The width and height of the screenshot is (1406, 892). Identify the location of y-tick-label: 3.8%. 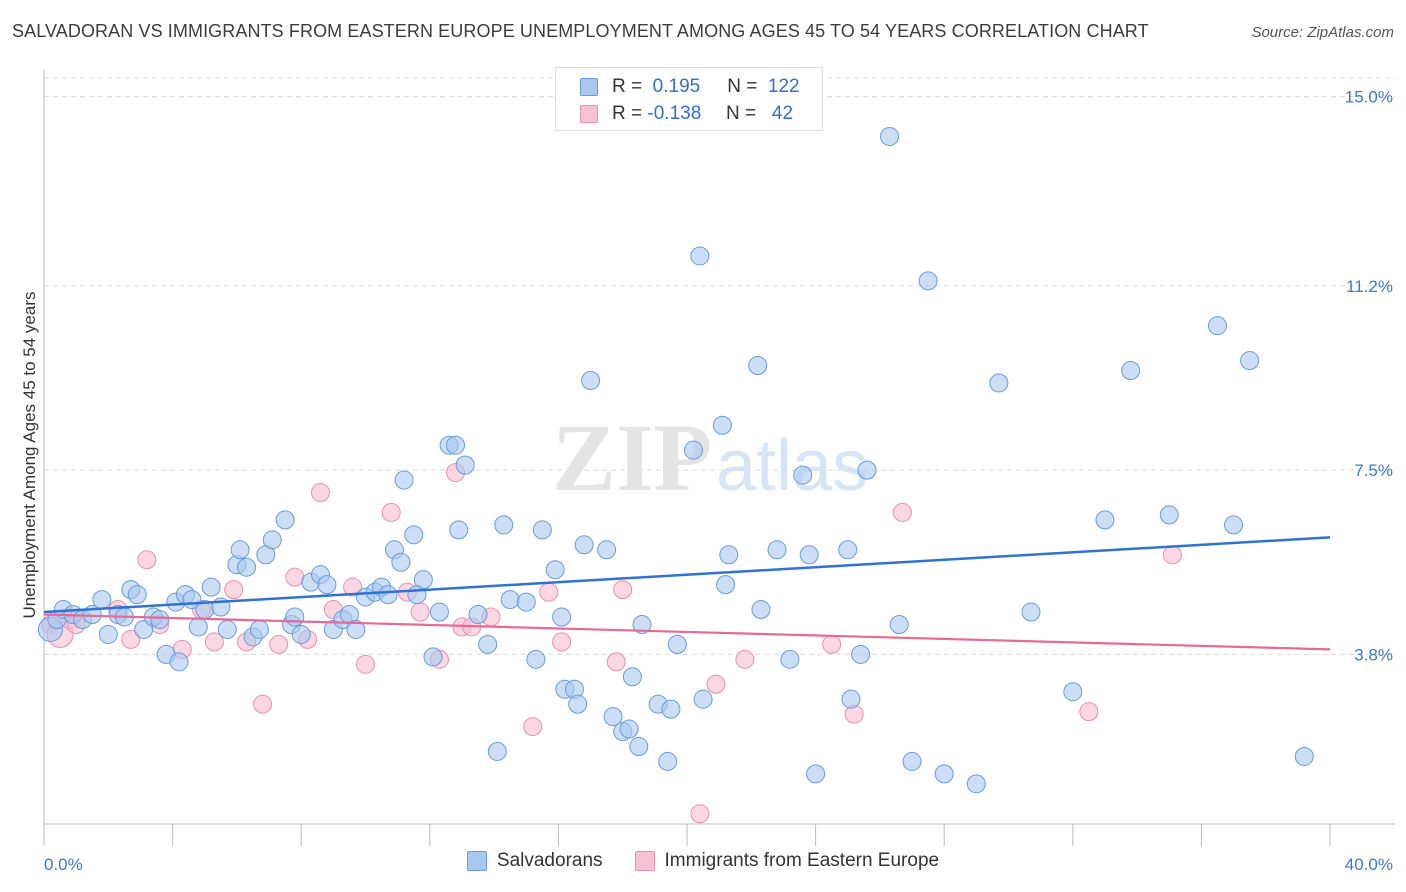
(1373, 654).